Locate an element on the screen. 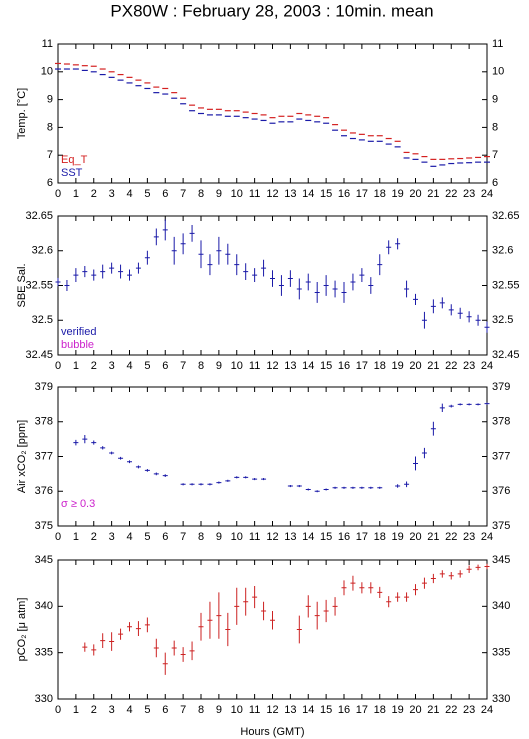 This screenshot has height=739, width=529. x-tick-label: 17 is located at coordinates (362, 537).